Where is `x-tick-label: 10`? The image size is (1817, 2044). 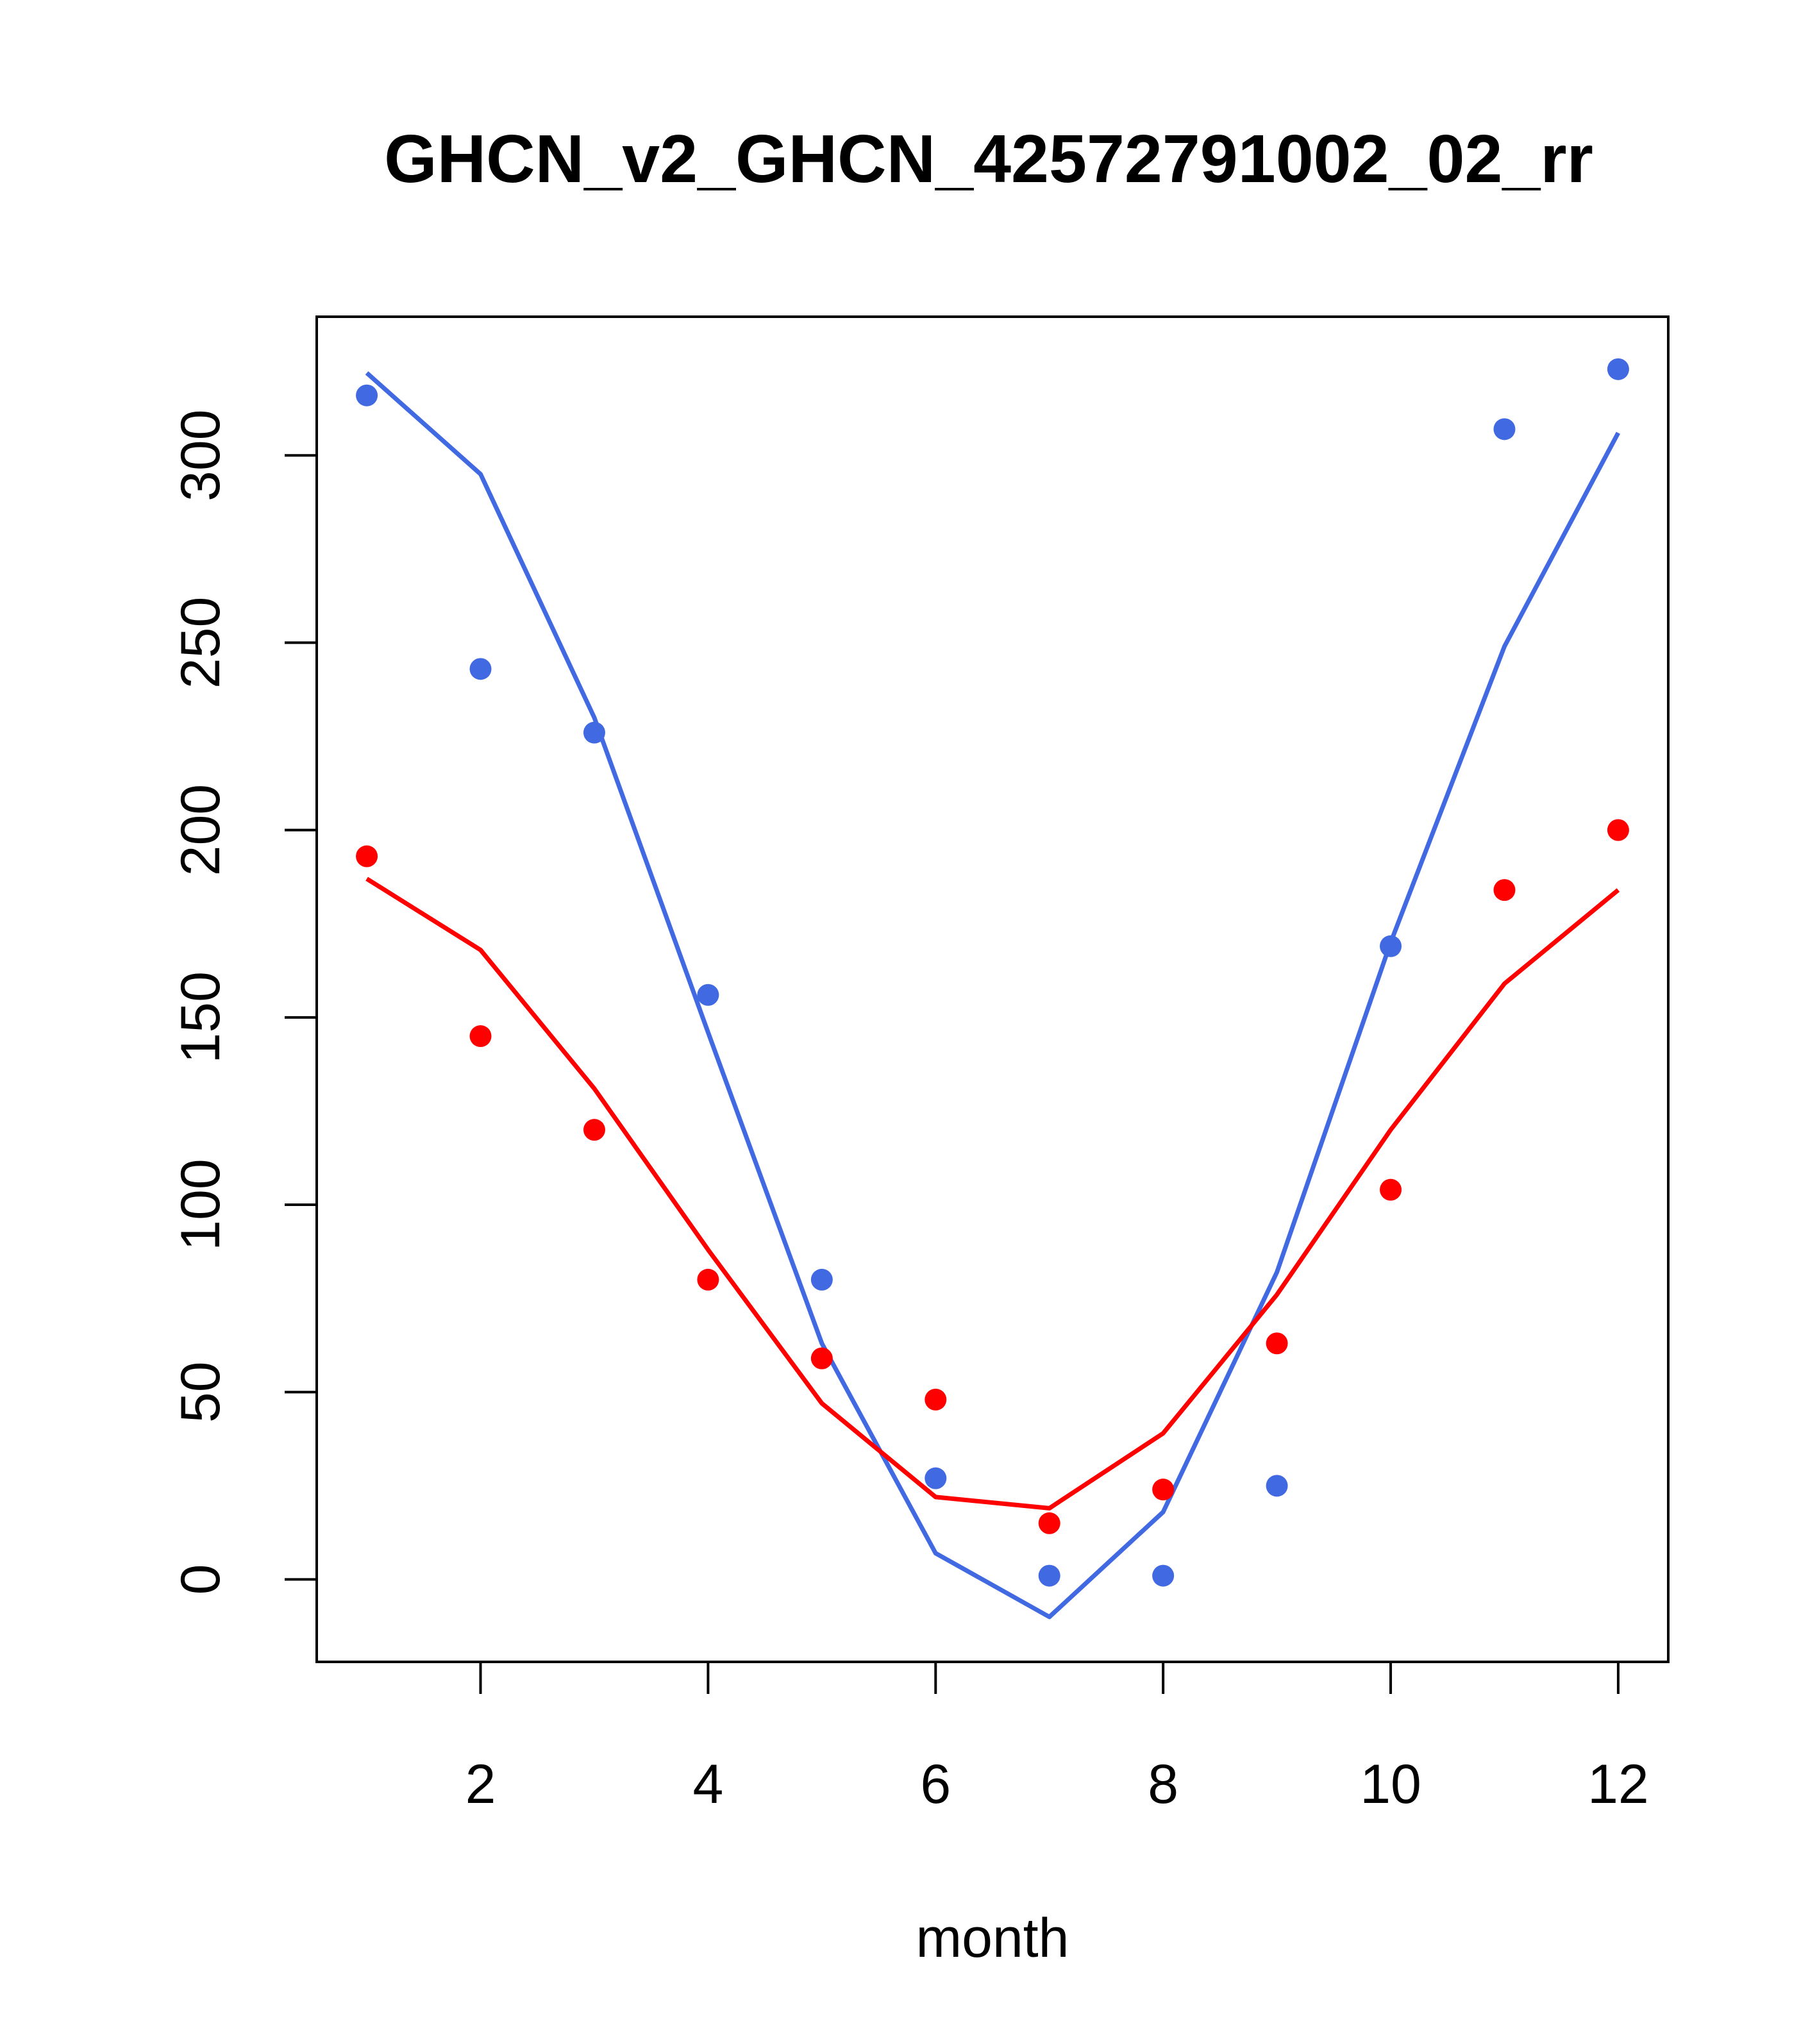
x-tick-label: 10 is located at coordinates (1391, 1785).